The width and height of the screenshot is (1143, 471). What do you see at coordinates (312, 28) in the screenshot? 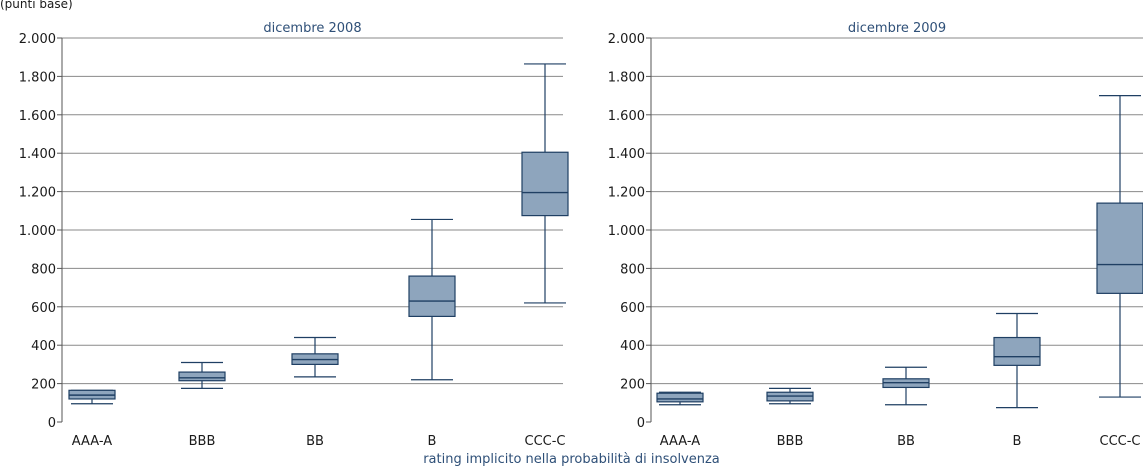
I see `panel-title: dicembre 2008` at bounding box center [312, 28].